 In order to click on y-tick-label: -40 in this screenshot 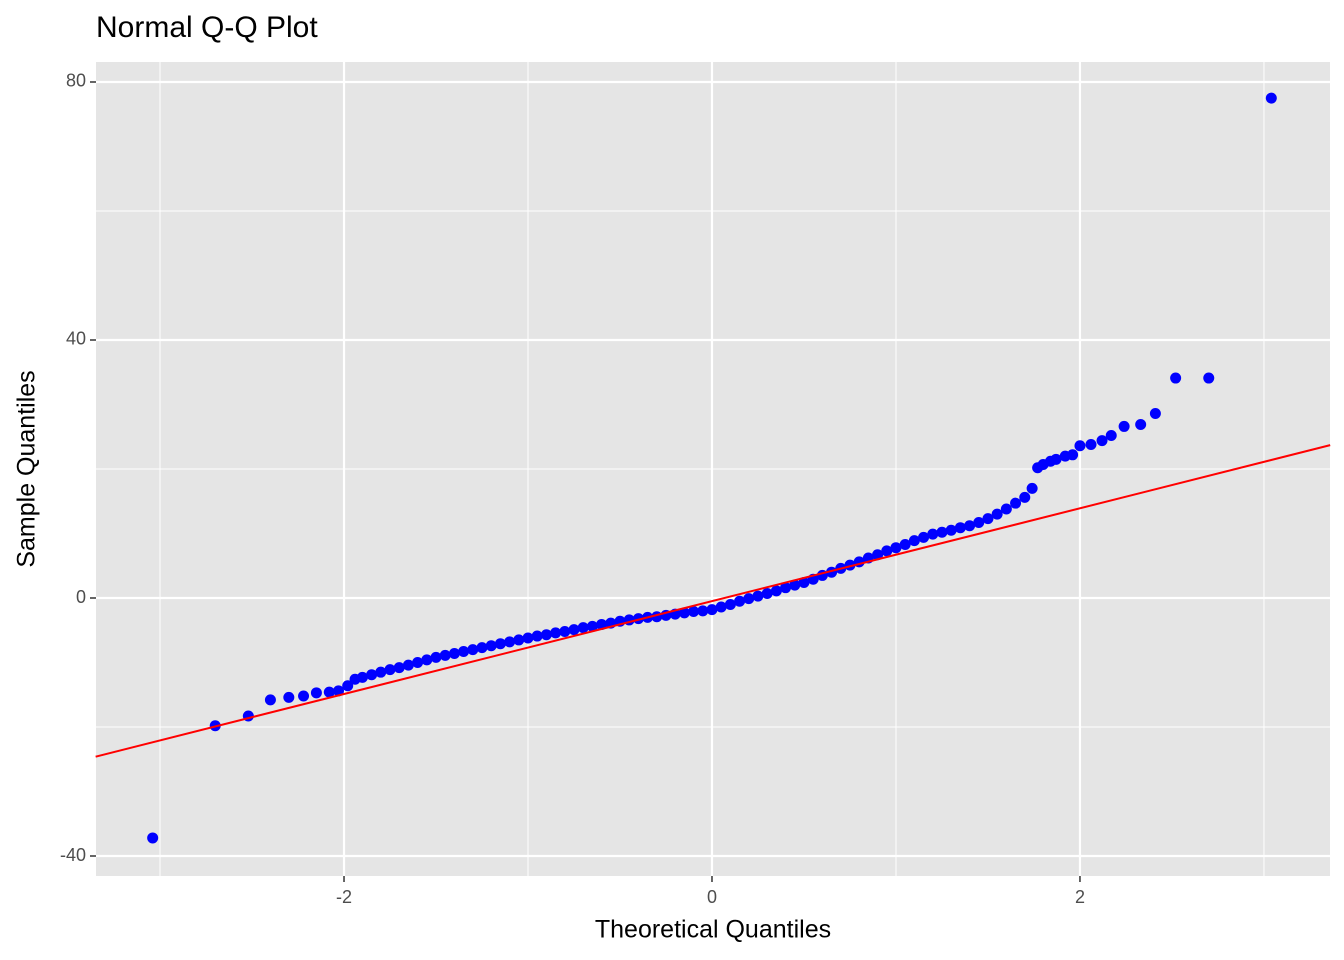, I will do `click(73, 855)`.